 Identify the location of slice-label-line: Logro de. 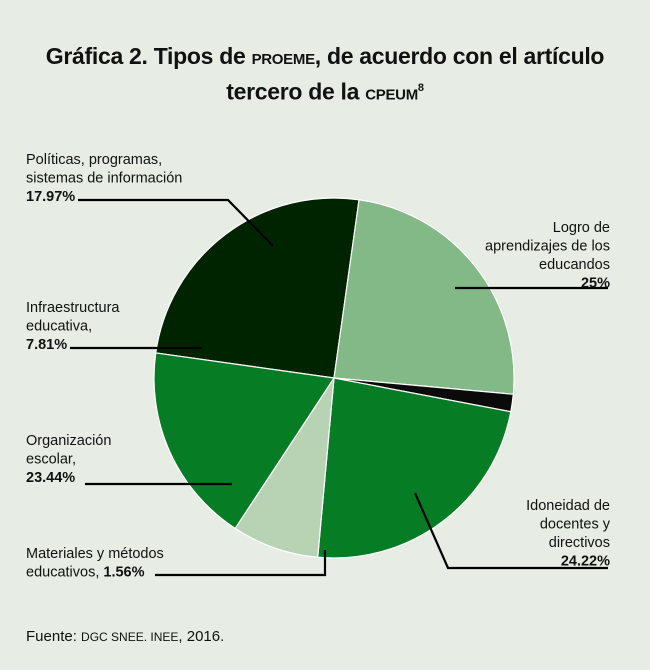
(581, 228).